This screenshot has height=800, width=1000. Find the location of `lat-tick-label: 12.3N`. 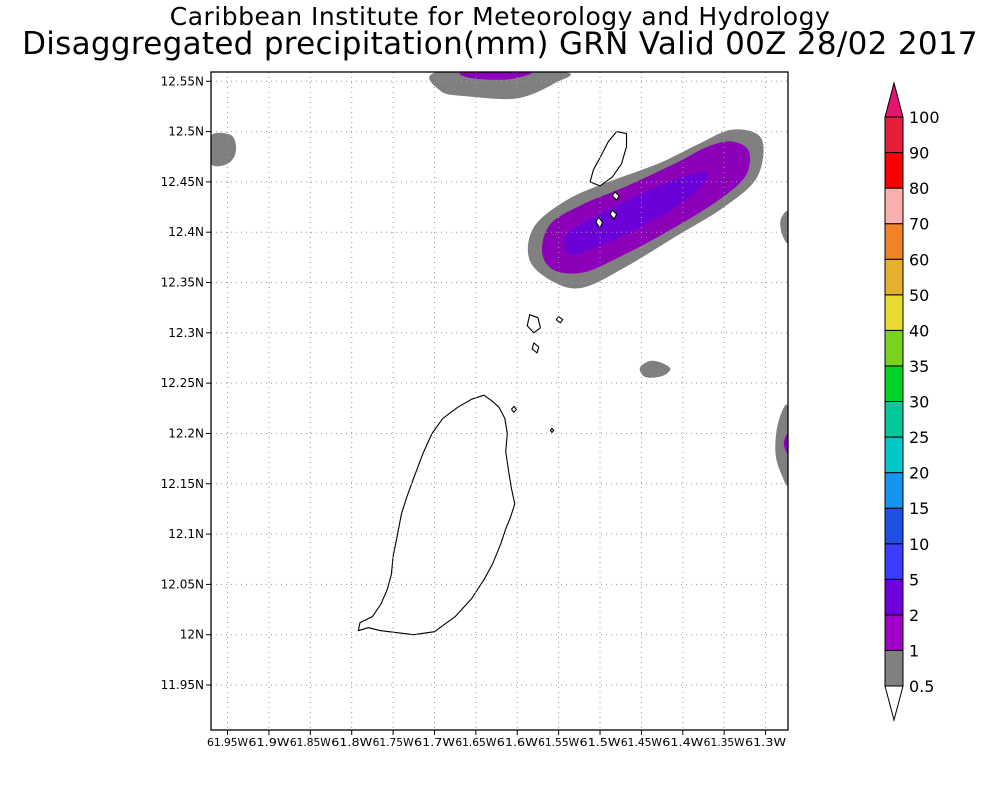

lat-tick-label: 12.3N is located at coordinates (186, 333).